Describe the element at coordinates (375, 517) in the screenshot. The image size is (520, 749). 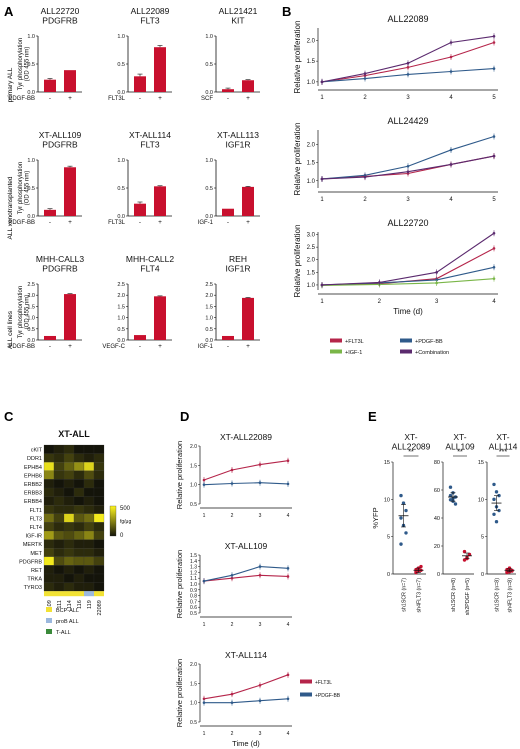
I see `y-axis-label: %YFP` at that location.